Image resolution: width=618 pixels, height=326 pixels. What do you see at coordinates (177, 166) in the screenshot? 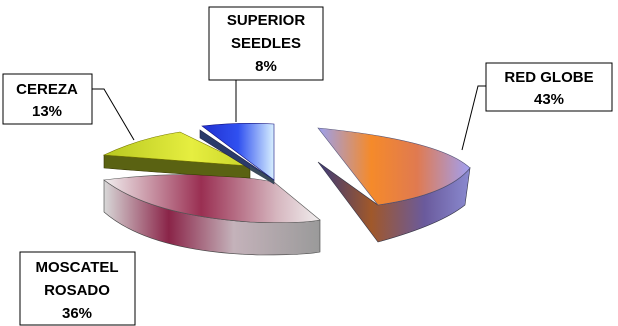
I see `slice-cereza-side` at bounding box center [177, 166].